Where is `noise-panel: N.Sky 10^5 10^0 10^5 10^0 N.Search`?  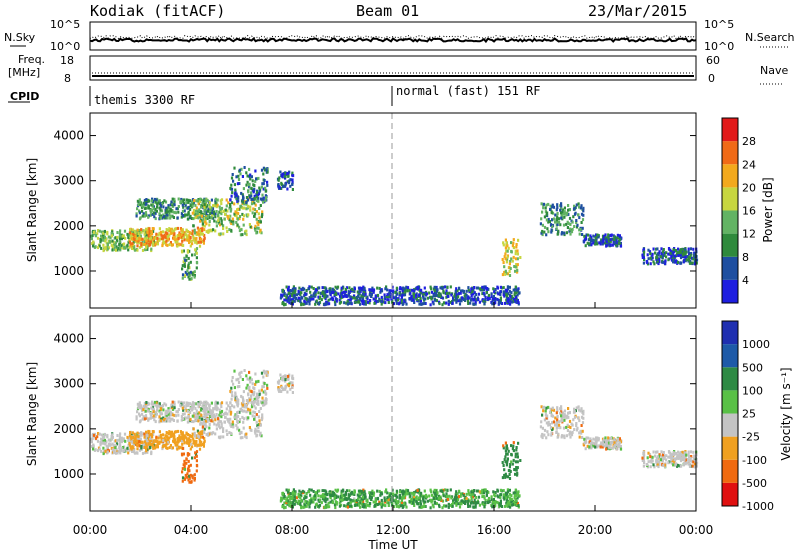
noise-panel: N.Sky 10^5 10^0 10^5 10^0 N.Search is located at coordinates (399, 35).